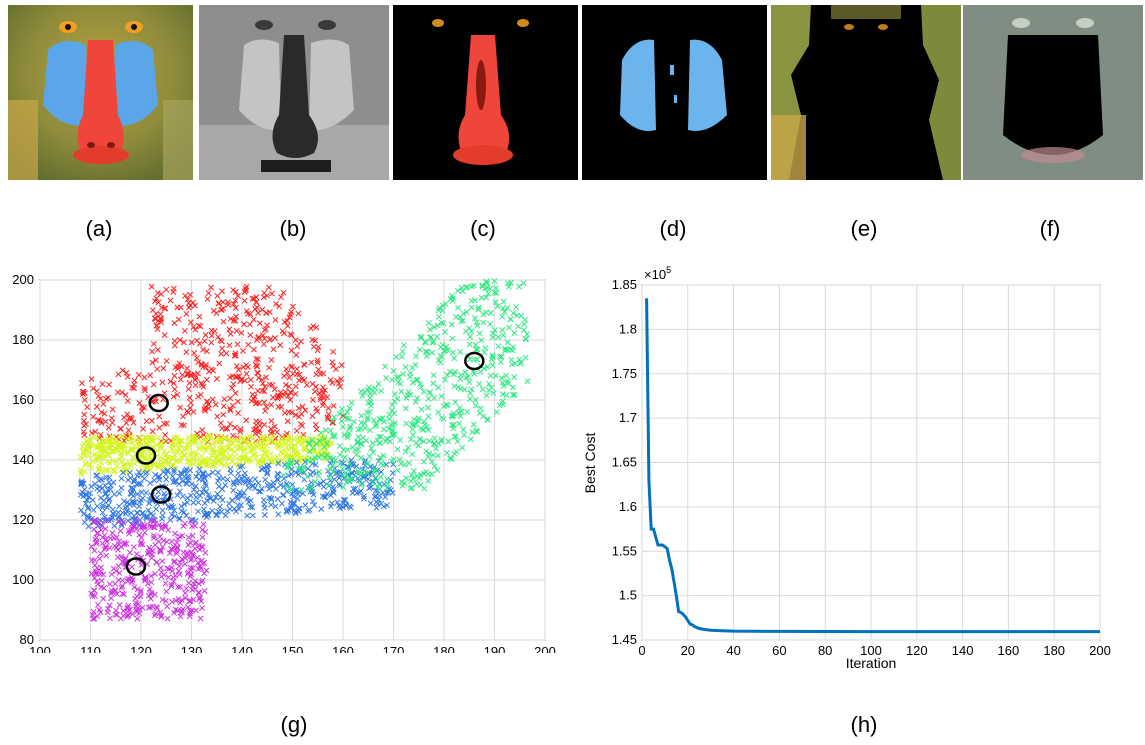 The height and width of the screenshot is (745, 1145). What do you see at coordinates (485, 92) in the screenshot?
I see `panel-c-red-cluster-mask` at bounding box center [485, 92].